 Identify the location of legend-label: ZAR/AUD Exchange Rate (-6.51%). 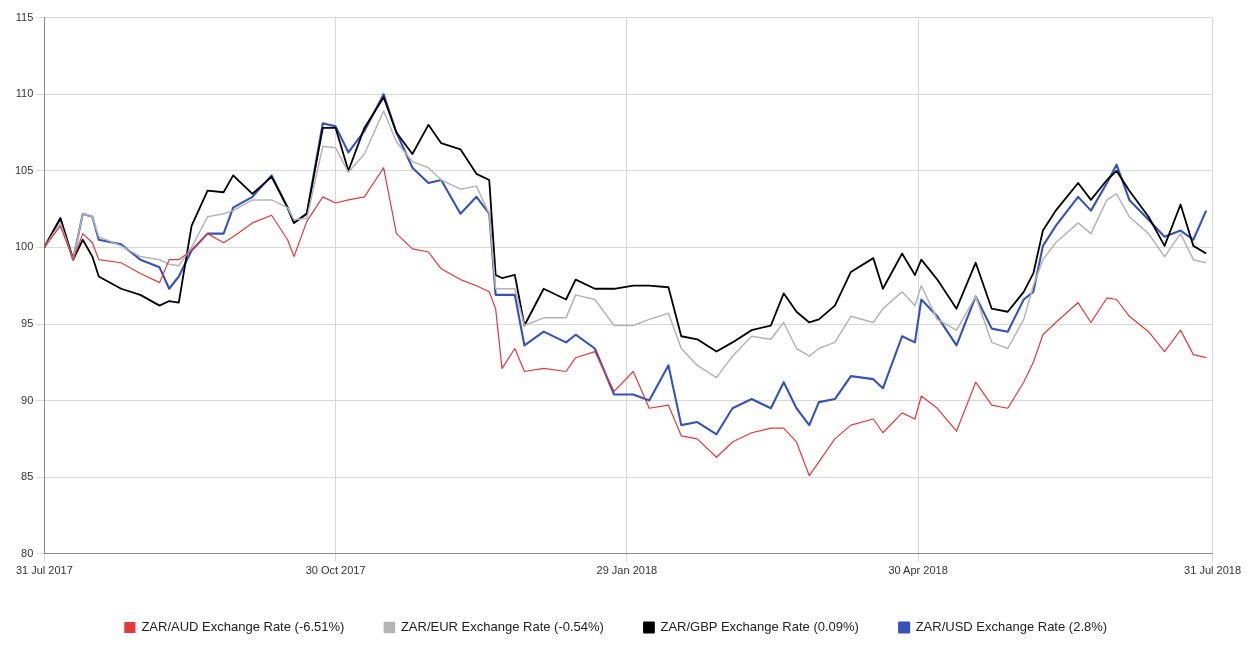
(243, 627).